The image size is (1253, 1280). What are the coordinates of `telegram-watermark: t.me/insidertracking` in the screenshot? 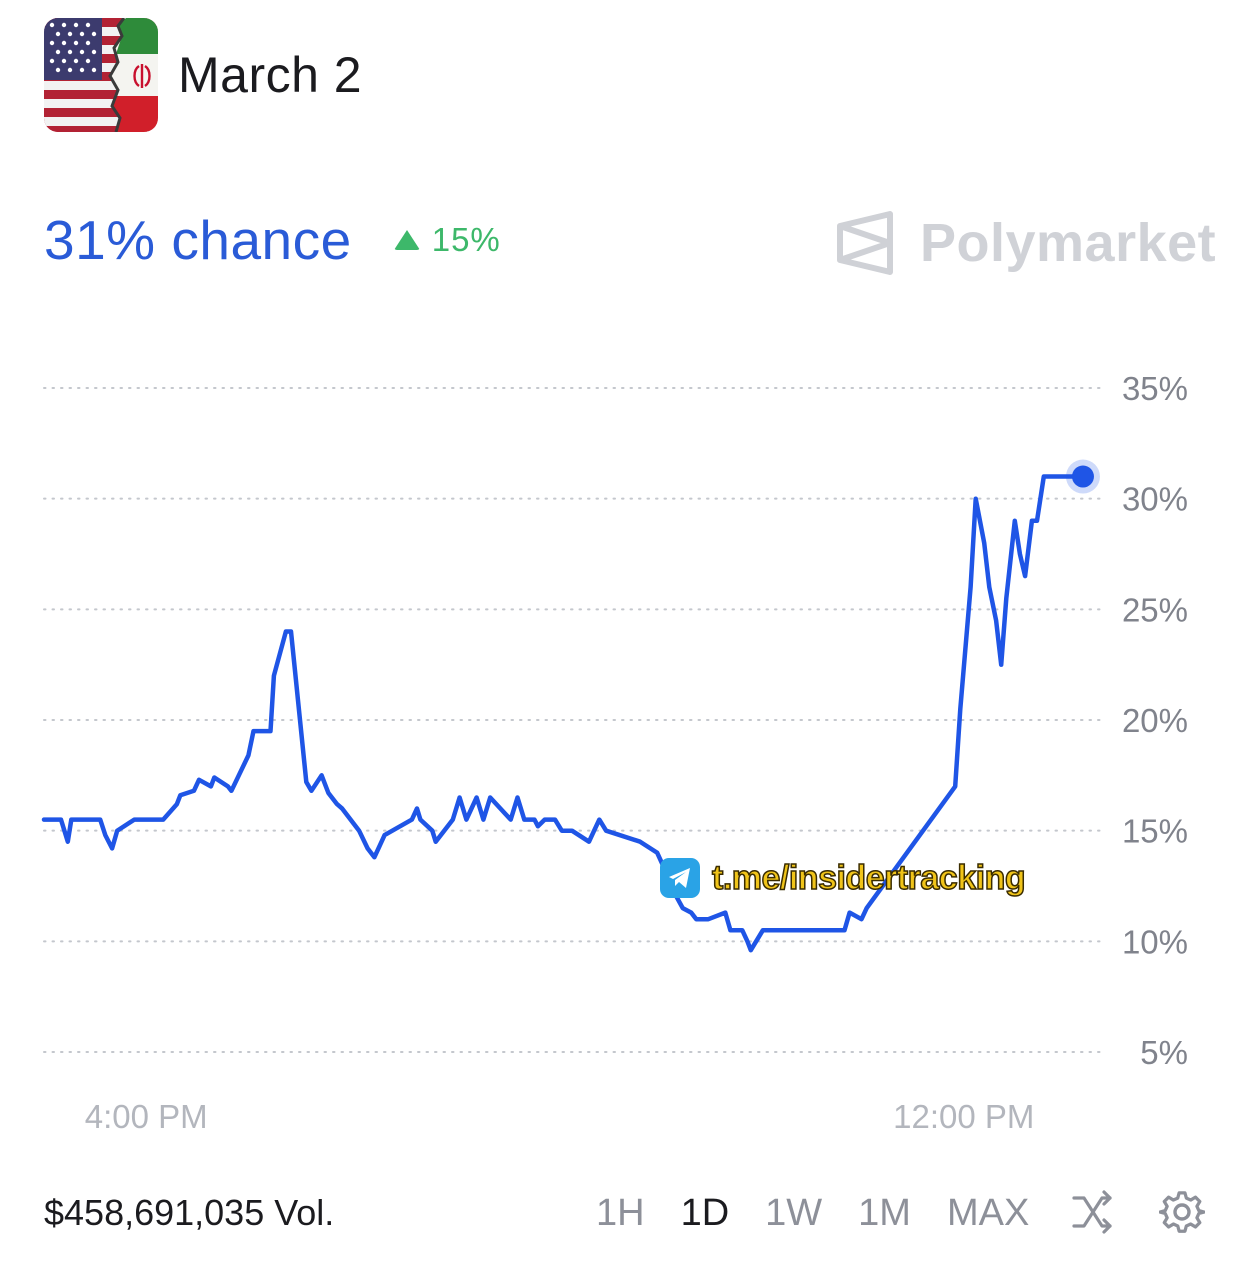 It's located at (843, 878).